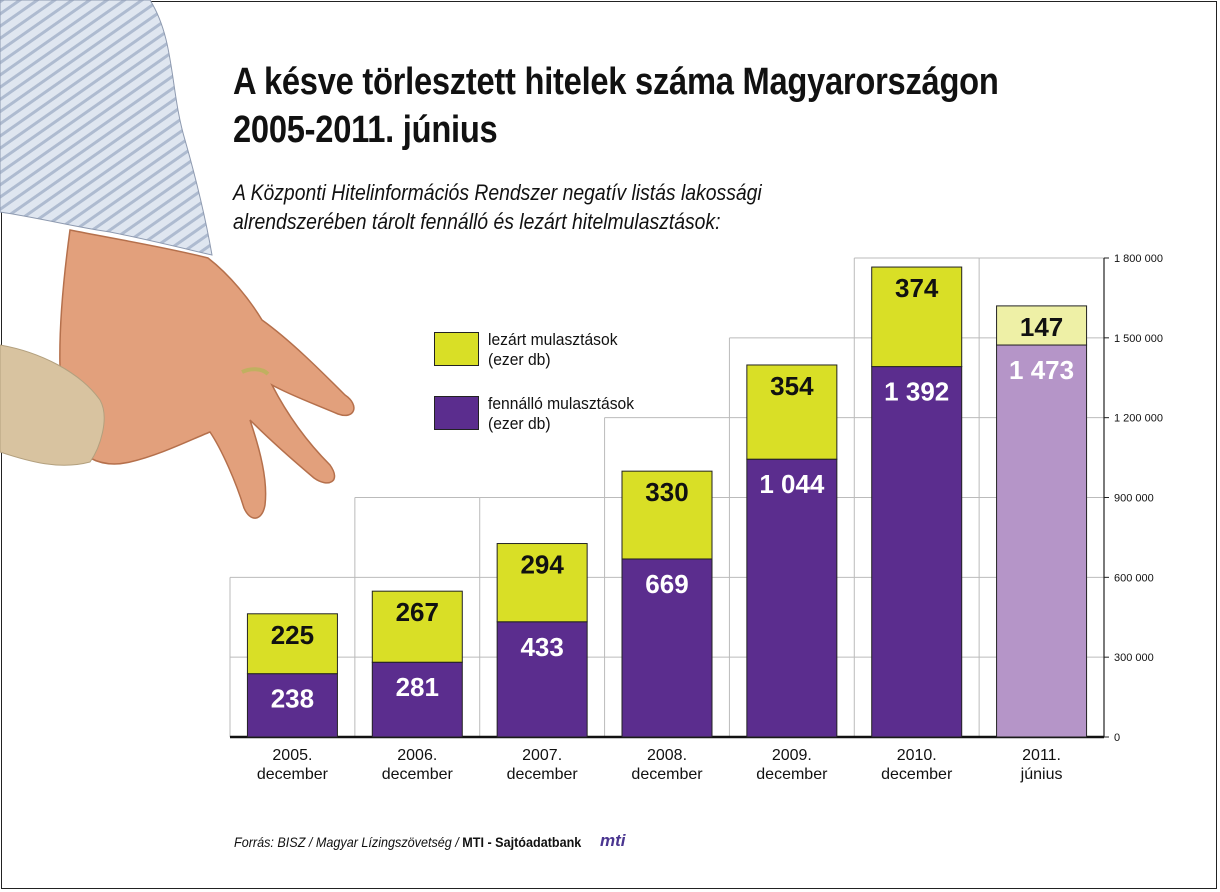  What do you see at coordinates (917, 288) in the screenshot?
I see `bar-label-closed: 374` at bounding box center [917, 288].